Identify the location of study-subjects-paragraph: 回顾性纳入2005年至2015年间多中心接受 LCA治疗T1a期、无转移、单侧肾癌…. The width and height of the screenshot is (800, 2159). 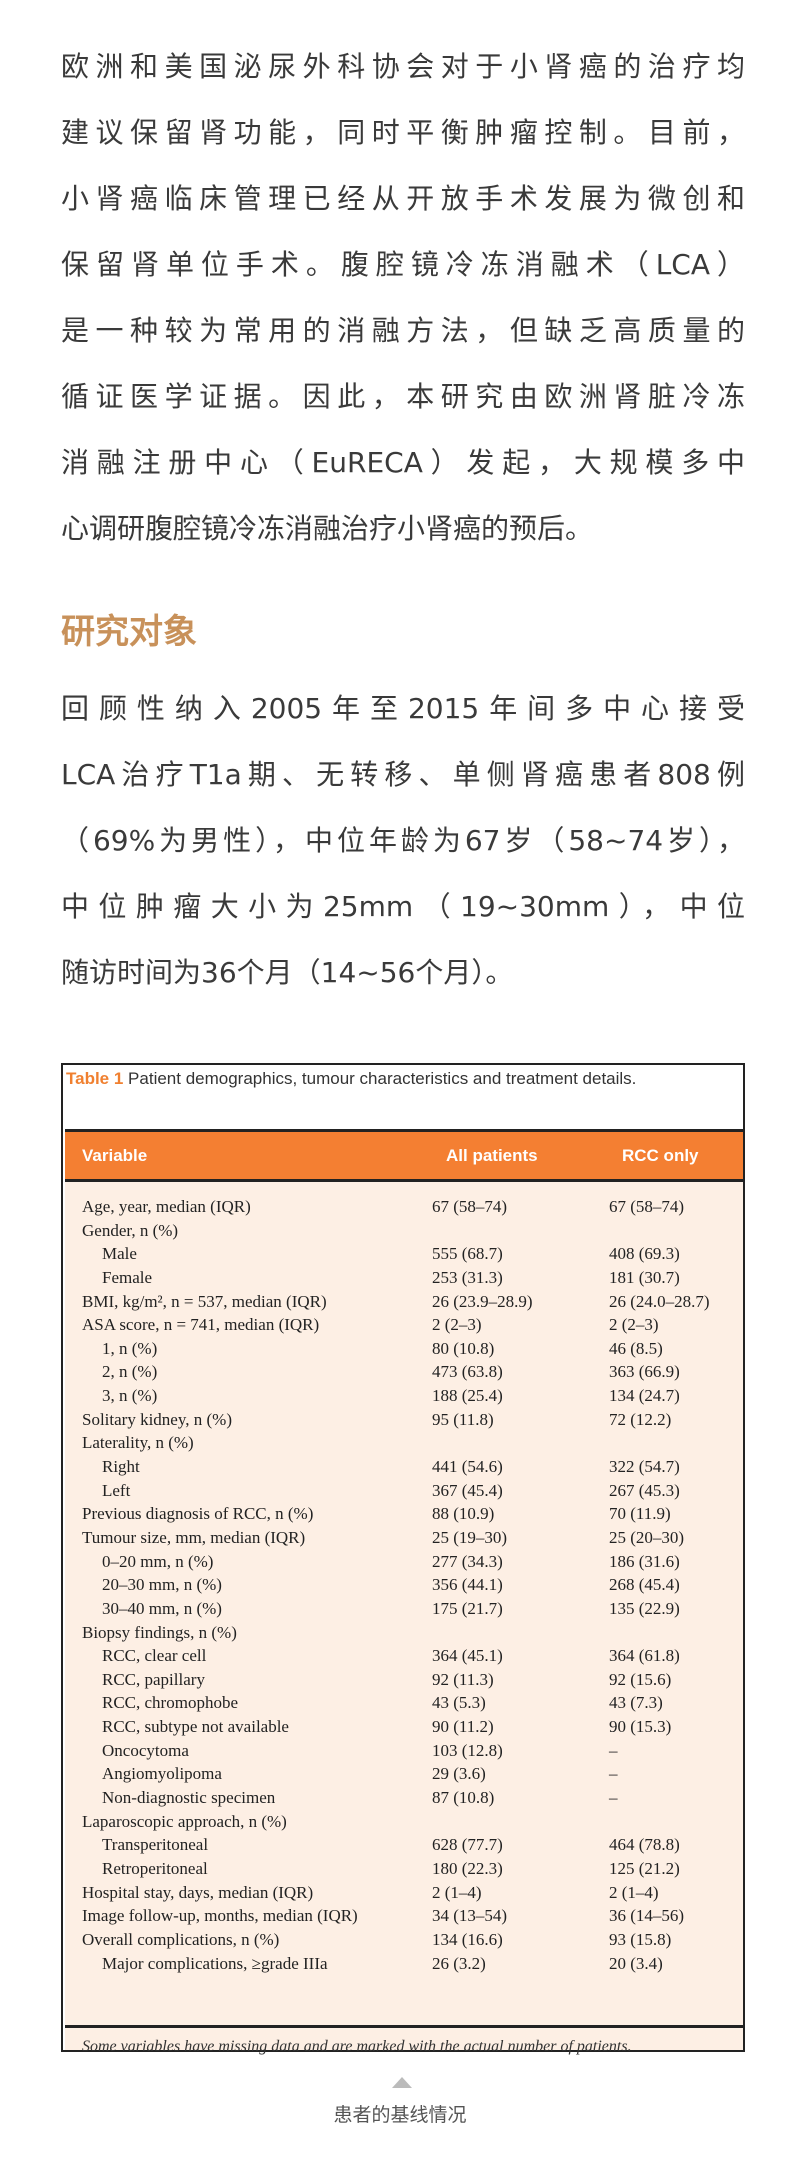
(403, 841).